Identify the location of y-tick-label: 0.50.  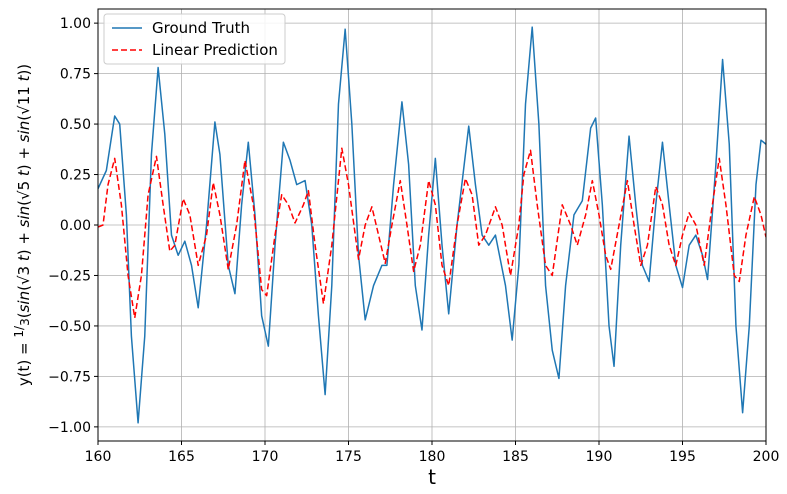
(75, 125).